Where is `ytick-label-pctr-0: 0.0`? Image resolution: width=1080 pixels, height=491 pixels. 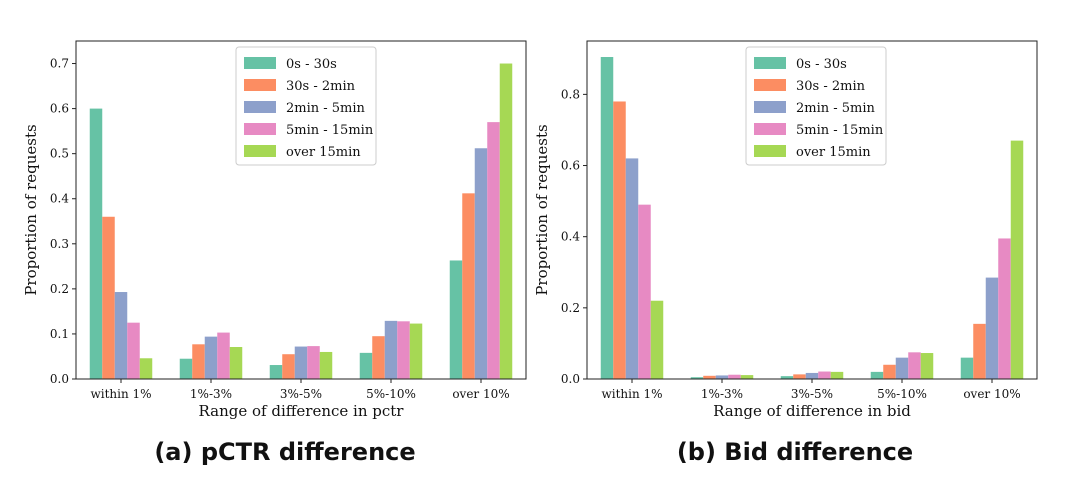
ytick-label-pctr-0: 0.0 is located at coordinates (59, 379).